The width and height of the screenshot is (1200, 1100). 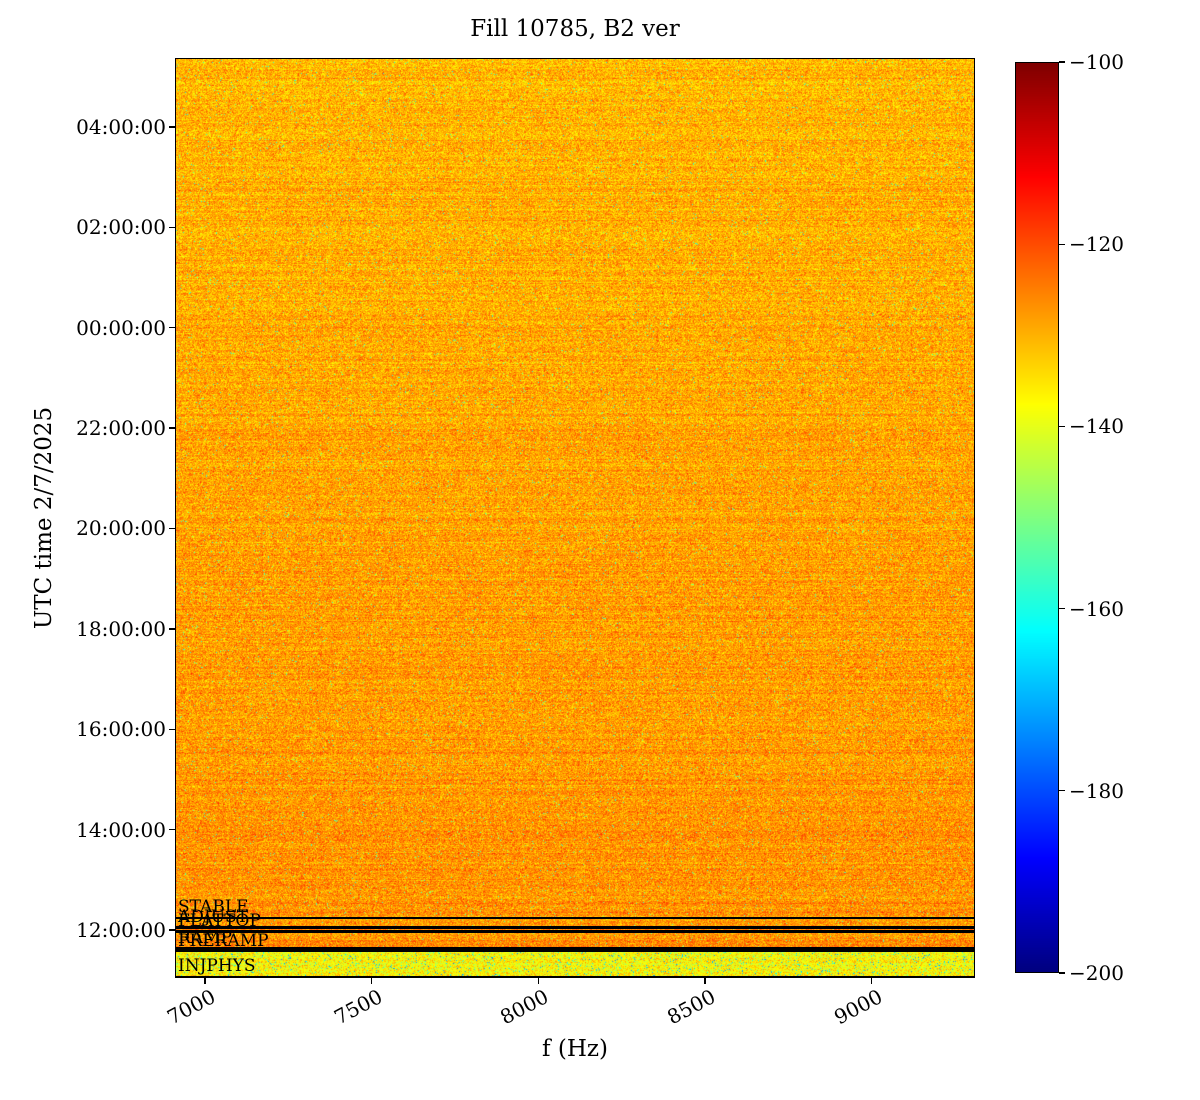 What do you see at coordinates (575, 931) in the screenshot?
I see `beam-mode-line-flattop` at bounding box center [575, 931].